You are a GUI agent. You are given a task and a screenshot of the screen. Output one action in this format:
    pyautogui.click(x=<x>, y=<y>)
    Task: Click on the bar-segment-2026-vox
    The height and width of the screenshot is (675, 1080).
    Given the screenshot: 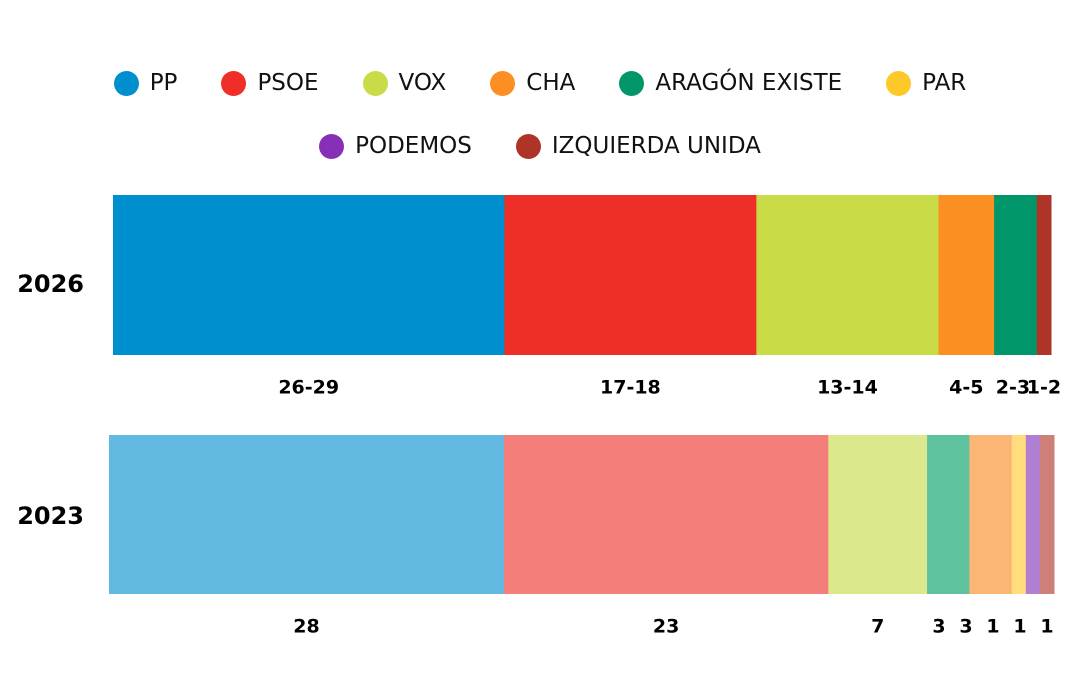 What is the action you would take?
    pyautogui.click(x=848, y=275)
    